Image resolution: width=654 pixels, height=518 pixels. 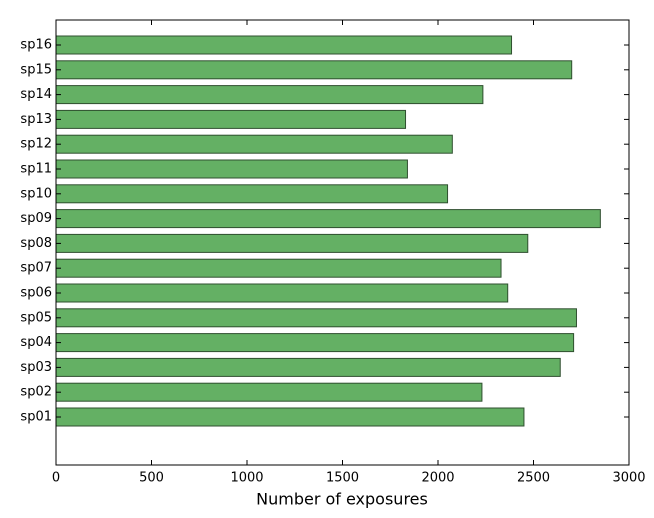 I want to click on y-tick-label: sp03, so click(x=36, y=367).